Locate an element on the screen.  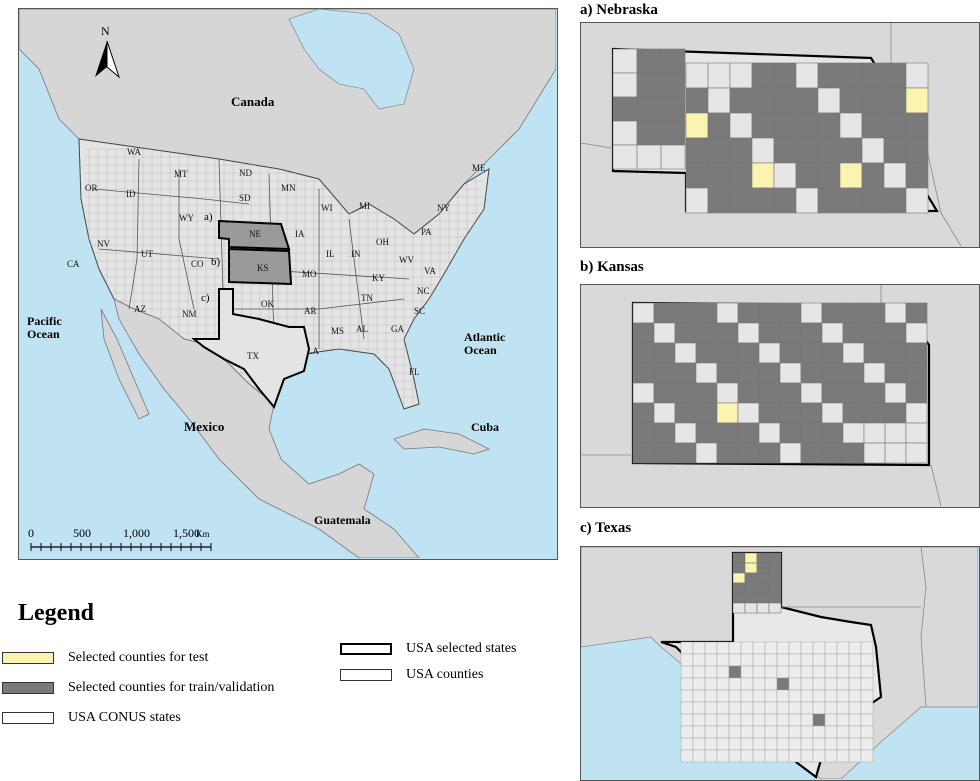
svg-text: N is located at coordinates (105, 31).